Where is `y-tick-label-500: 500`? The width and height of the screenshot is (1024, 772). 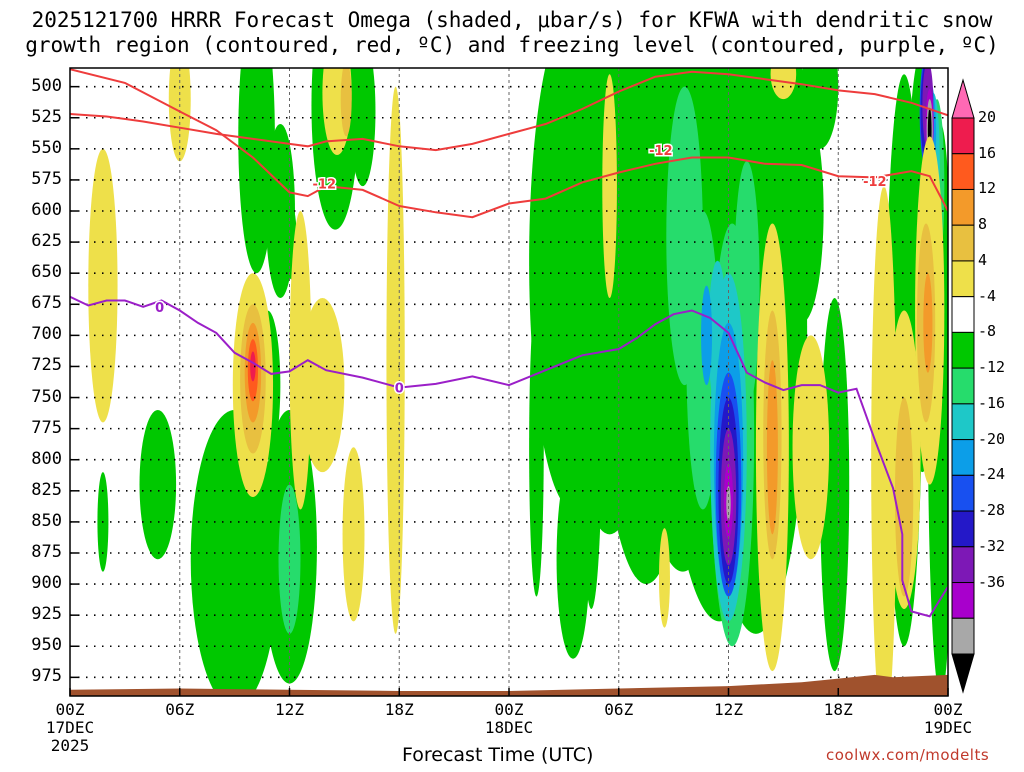
y-tick-label-500: 500 is located at coordinates (46, 85).